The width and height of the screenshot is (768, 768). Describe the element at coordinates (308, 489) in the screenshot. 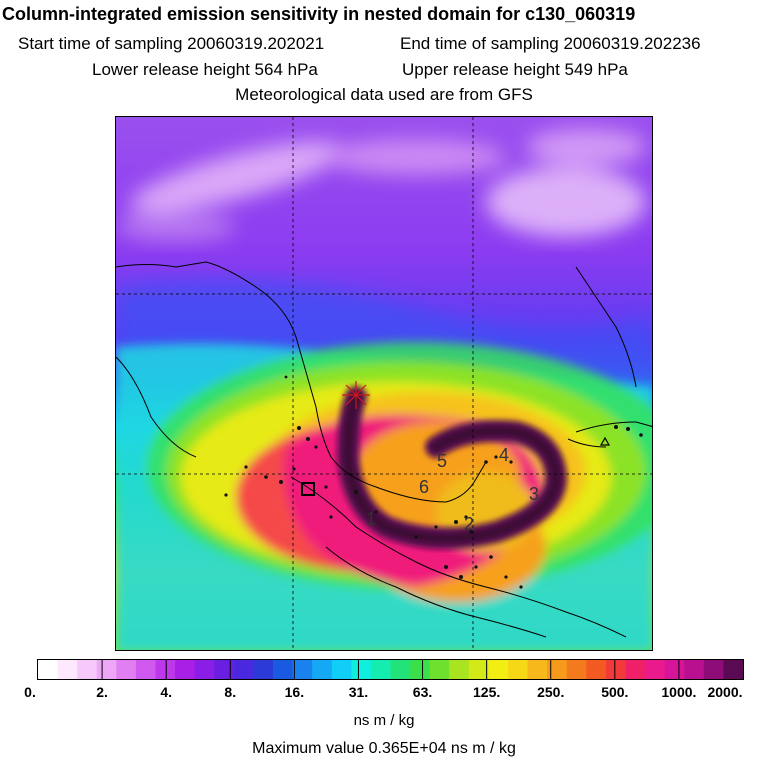

I see `square-marker-icon` at that location.